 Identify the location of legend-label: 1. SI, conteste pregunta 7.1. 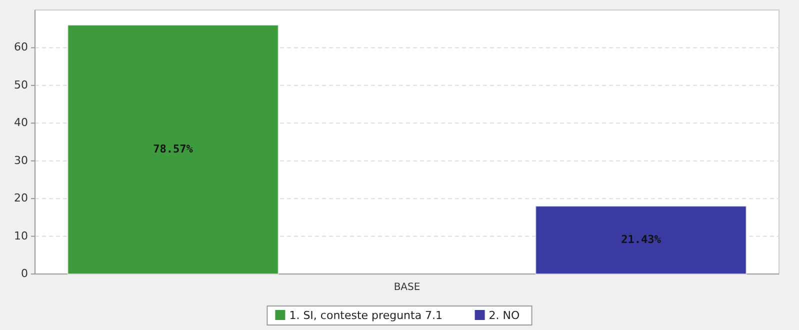
(366, 315).